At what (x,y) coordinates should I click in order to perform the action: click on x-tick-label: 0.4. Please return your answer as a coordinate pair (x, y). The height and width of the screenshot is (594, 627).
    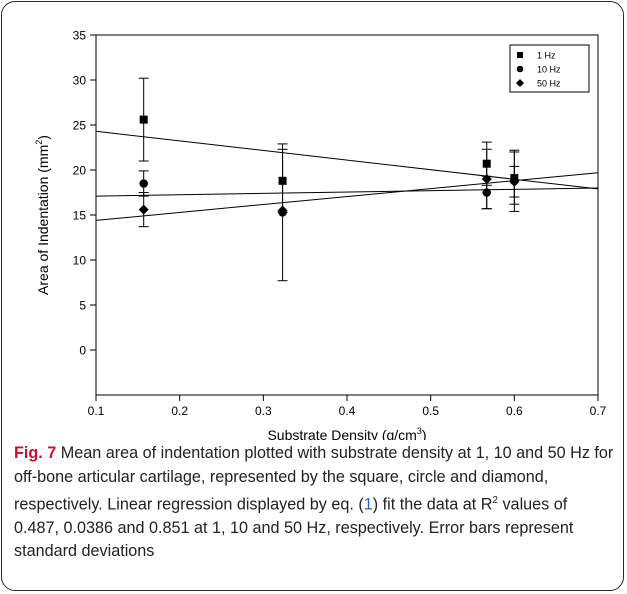
    Looking at the image, I should click on (347, 411).